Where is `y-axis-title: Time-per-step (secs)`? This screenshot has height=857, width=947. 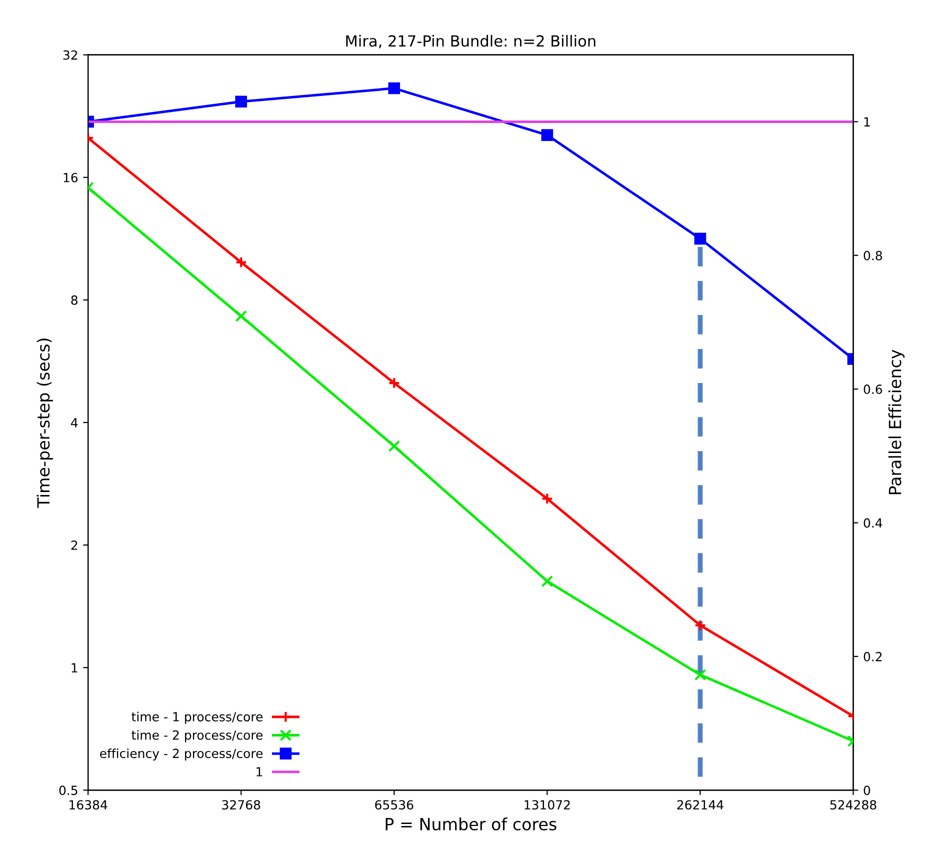 y-axis-title: Time-per-step (secs) is located at coordinates (44, 423).